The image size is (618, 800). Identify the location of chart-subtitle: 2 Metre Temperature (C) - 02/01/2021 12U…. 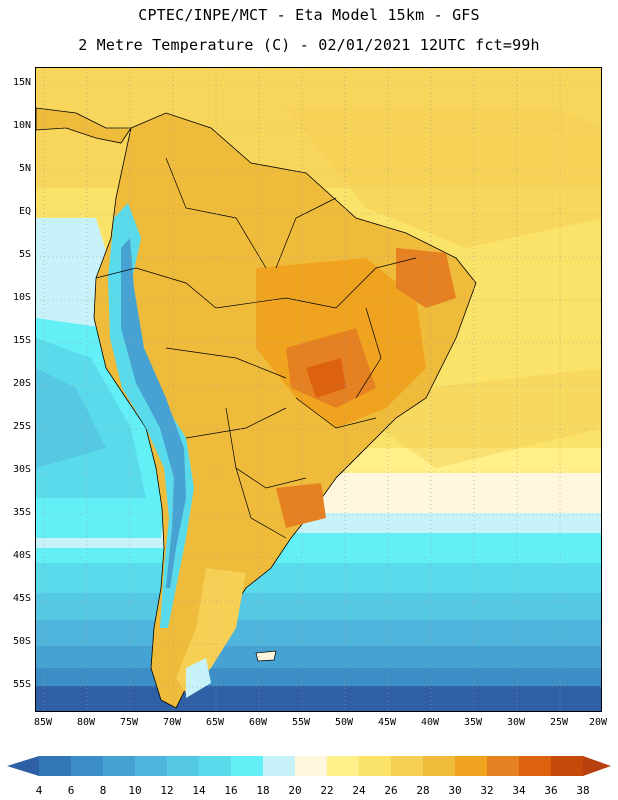
(309, 45).